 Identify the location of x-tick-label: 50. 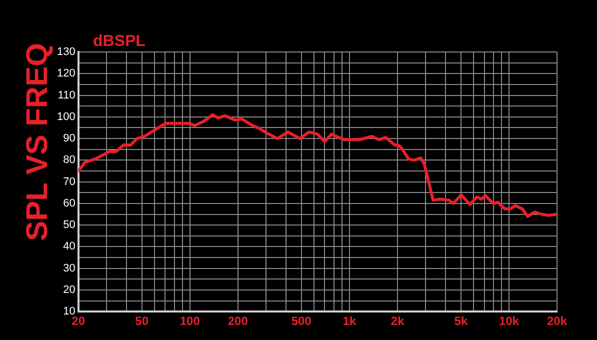
(142, 321).